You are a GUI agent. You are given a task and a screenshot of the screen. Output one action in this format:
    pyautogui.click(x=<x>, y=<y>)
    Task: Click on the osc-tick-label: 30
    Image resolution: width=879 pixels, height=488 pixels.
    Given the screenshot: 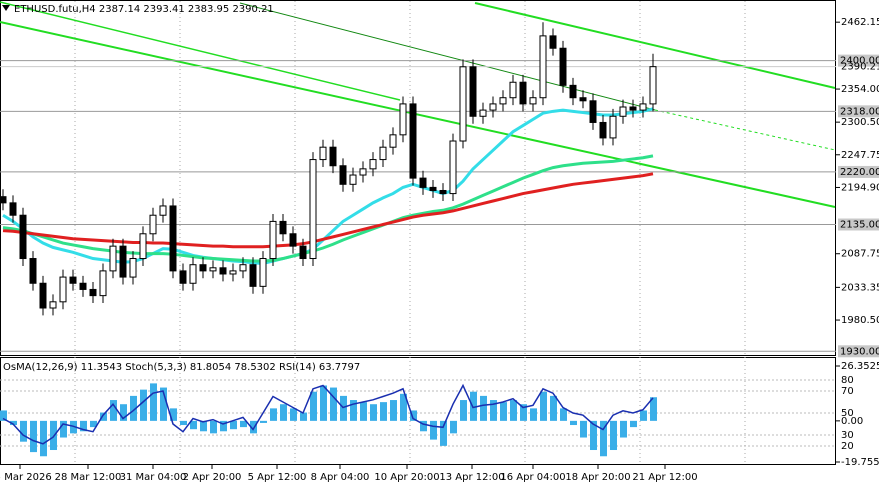 What is the action you would take?
    pyautogui.click(x=847, y=435)
    